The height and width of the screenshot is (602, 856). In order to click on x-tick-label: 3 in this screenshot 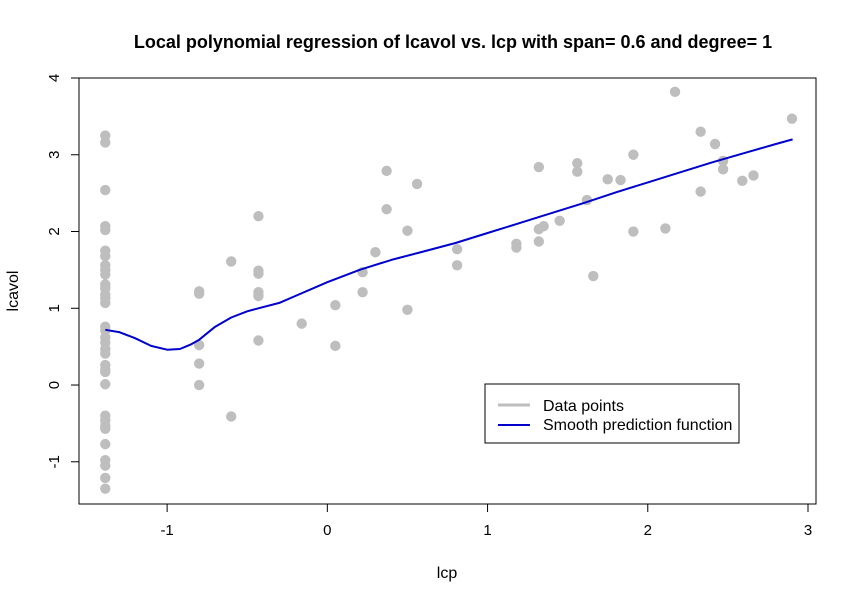, I will do `click(808, 530)`.